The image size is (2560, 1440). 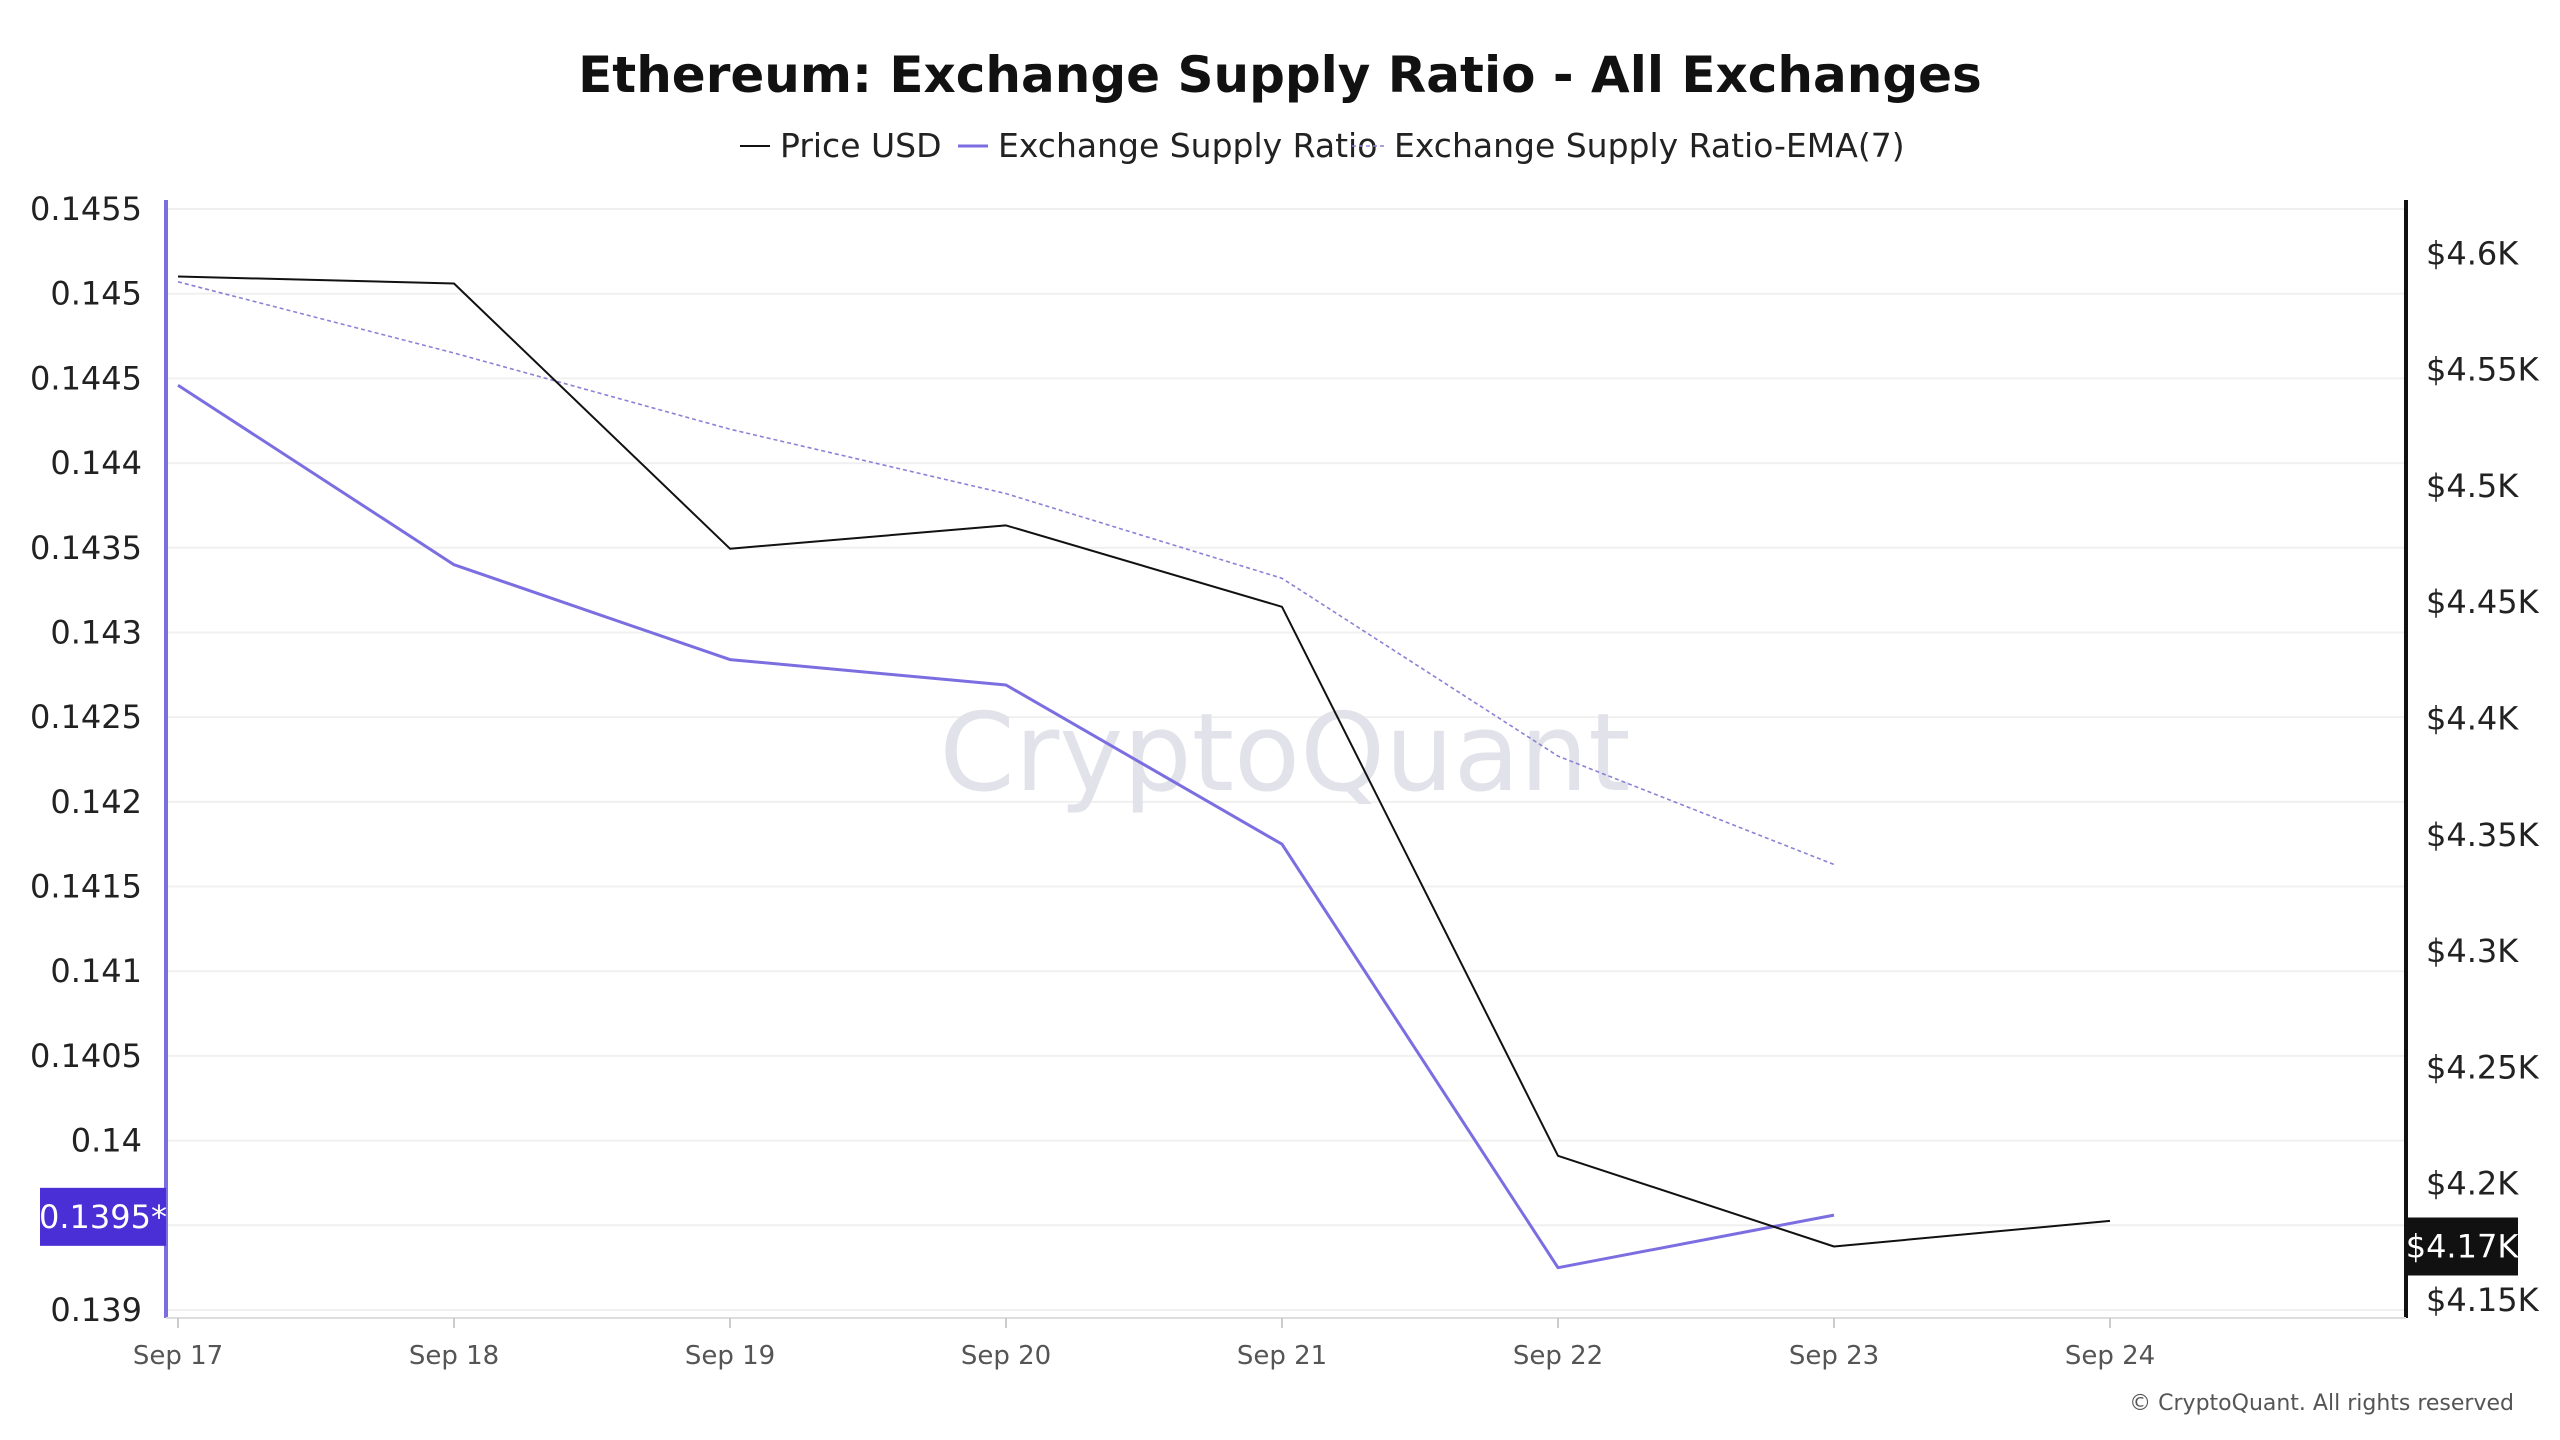 What do you see at coordinates (96, 1310) in the screenshot?
I see `left-y-tick-label: 0.139` at bounding box center [96, 1310].